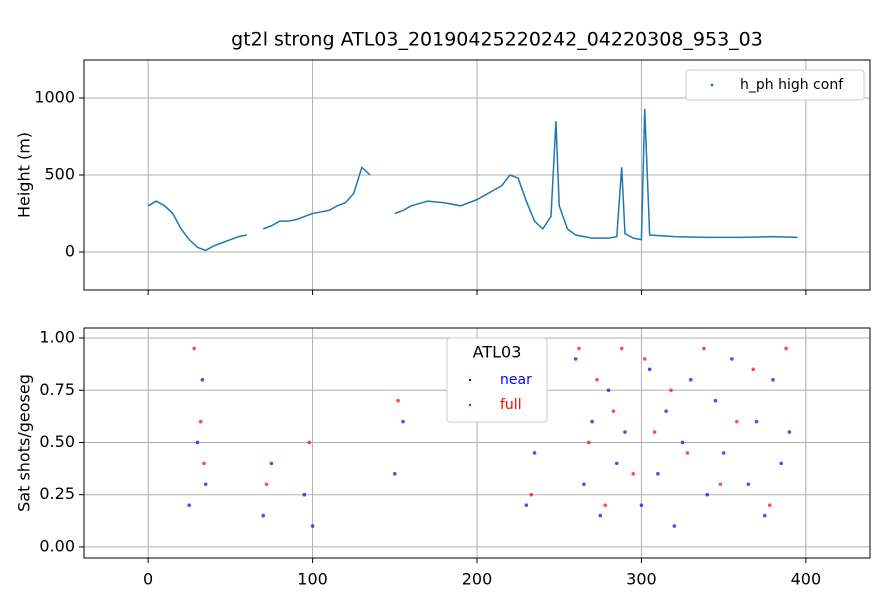 The image size is (873, 598). What do you see at coordinates (54, 97) in the screenshot?
I see `y-tick-label: 1000` at bounding box center [54, 97].